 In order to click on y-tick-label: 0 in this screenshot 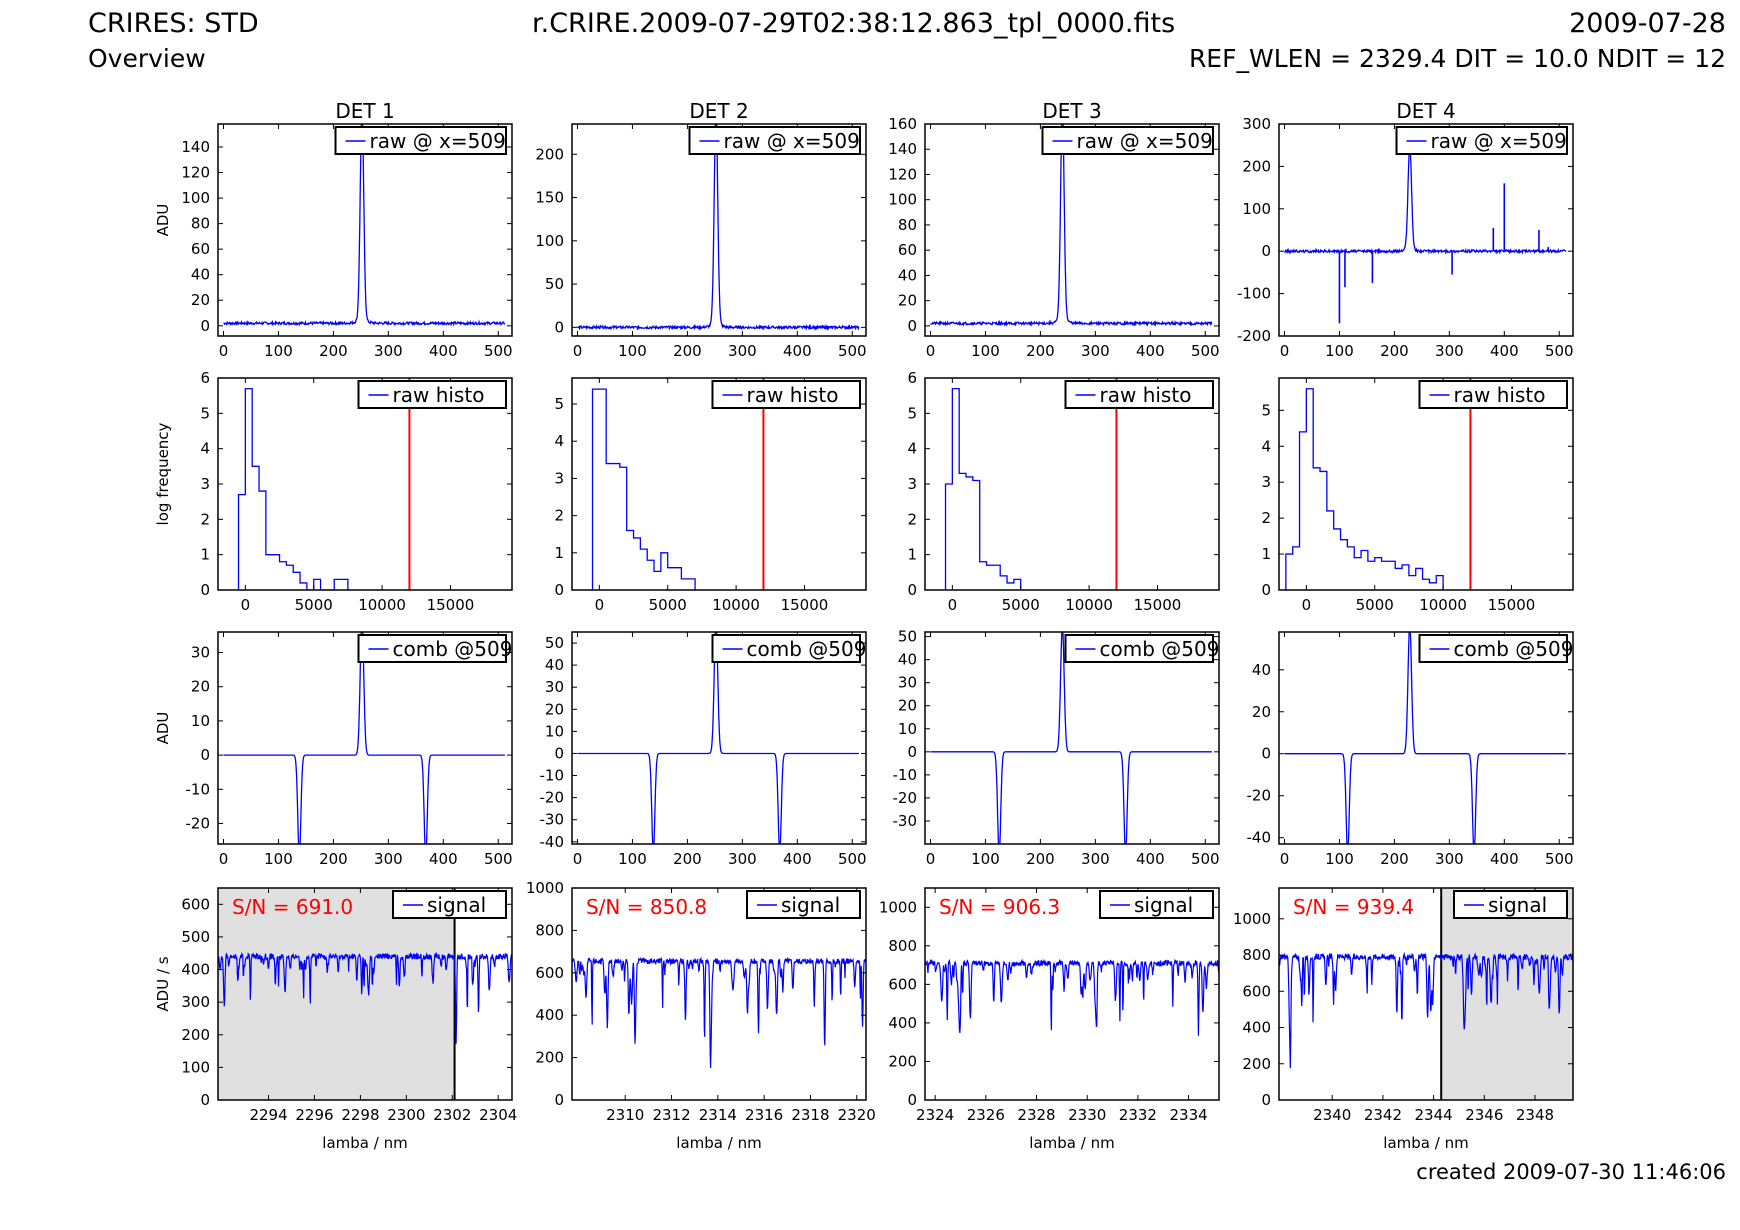, I will do `click(205, 755)`.